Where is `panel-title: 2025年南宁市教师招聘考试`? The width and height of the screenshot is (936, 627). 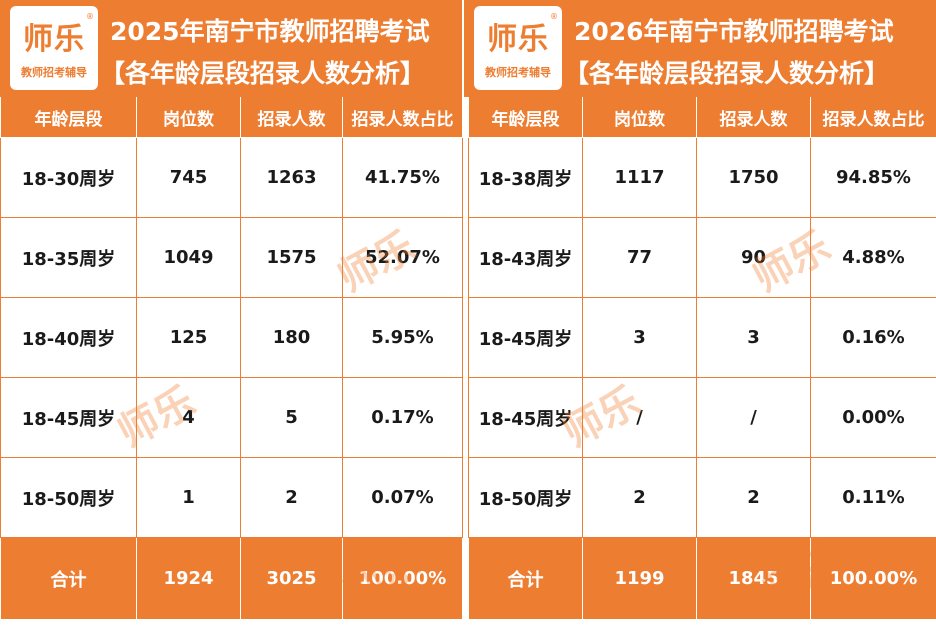 panel-title: 2025年南宁市教师招聘考试 is located at coordinates (270, 31).